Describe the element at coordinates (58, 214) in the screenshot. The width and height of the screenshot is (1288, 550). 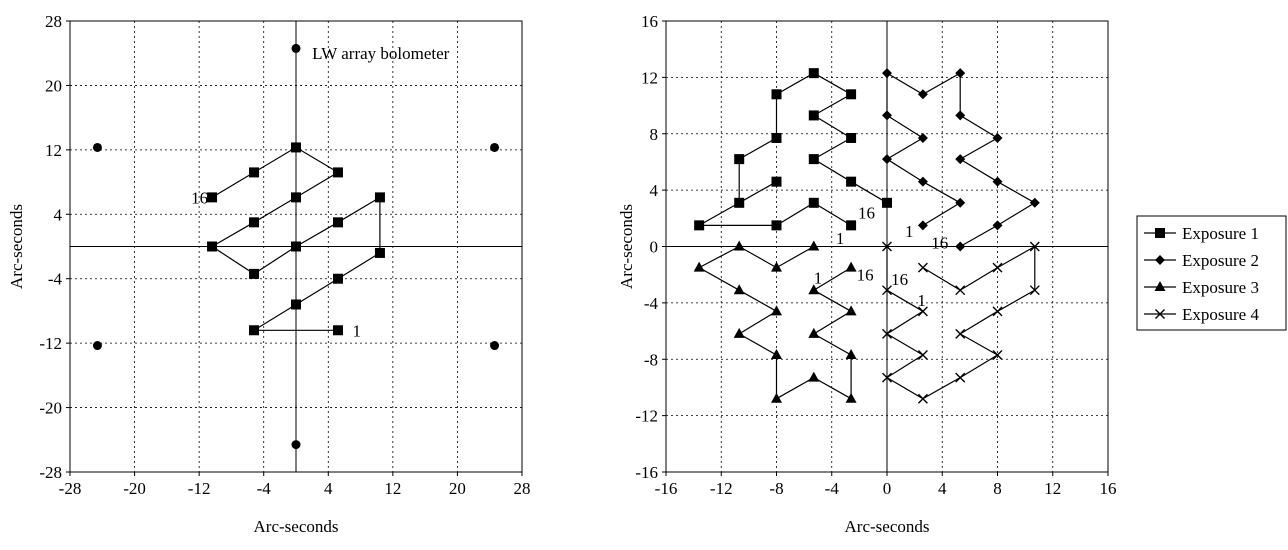
I see `y-tick-label: 4` at that location.